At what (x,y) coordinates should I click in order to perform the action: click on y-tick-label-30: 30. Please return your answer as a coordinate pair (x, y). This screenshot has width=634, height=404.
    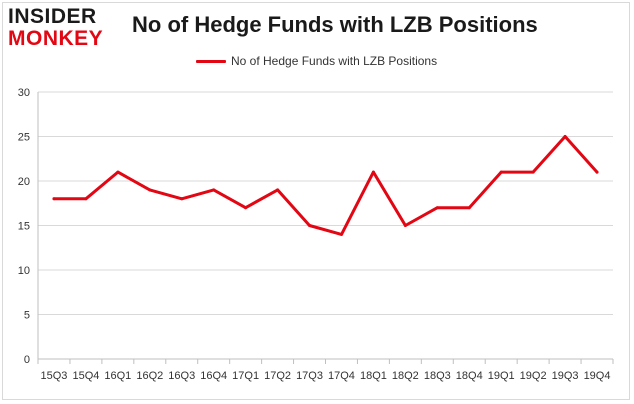
    Looking at the image, I should click on (24, 93).